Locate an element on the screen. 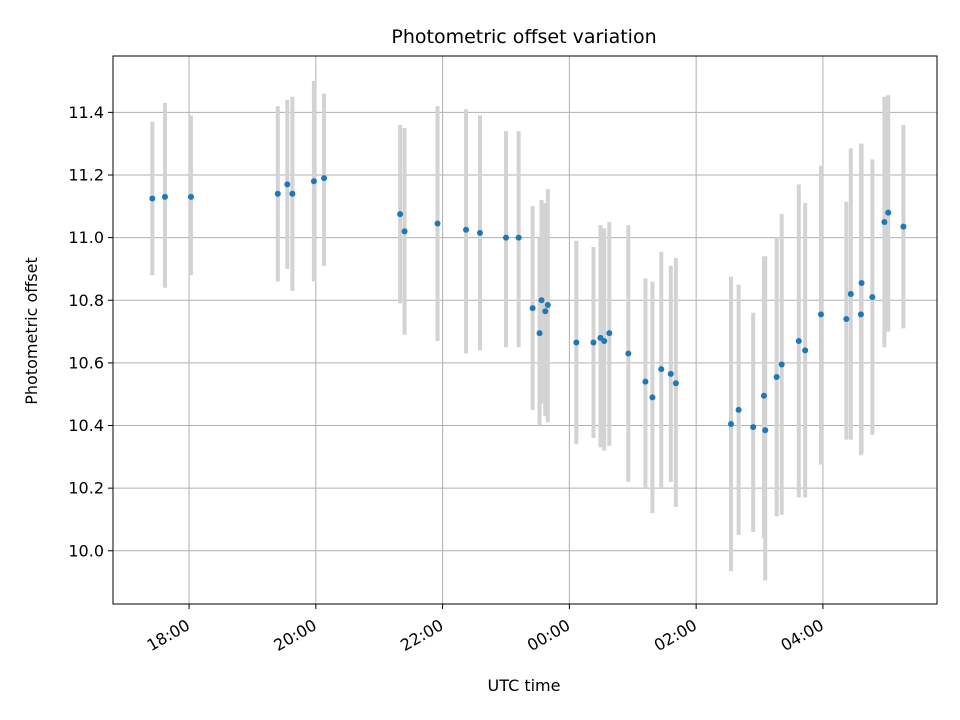  chart-title: Photometric offset variation is located at coordinates (523, 37).